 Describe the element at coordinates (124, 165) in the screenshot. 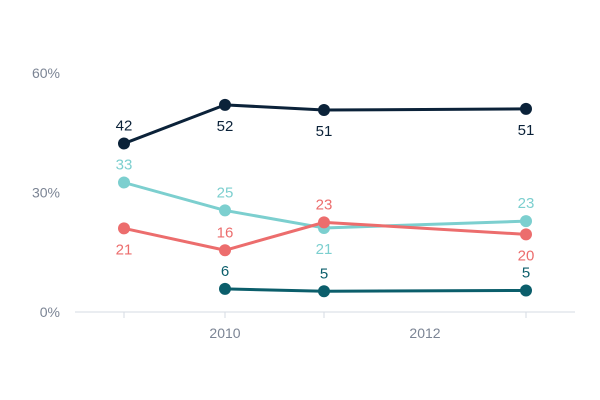

I see `data-label: 33` at that location.